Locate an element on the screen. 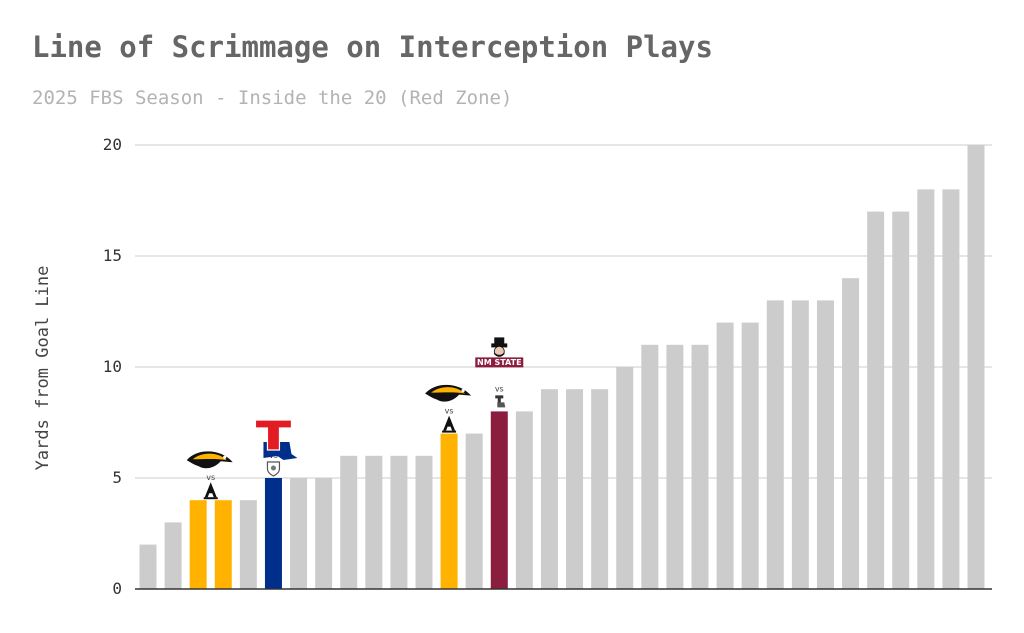  y-tick-label: 15 is located at coordinates (112, 255).